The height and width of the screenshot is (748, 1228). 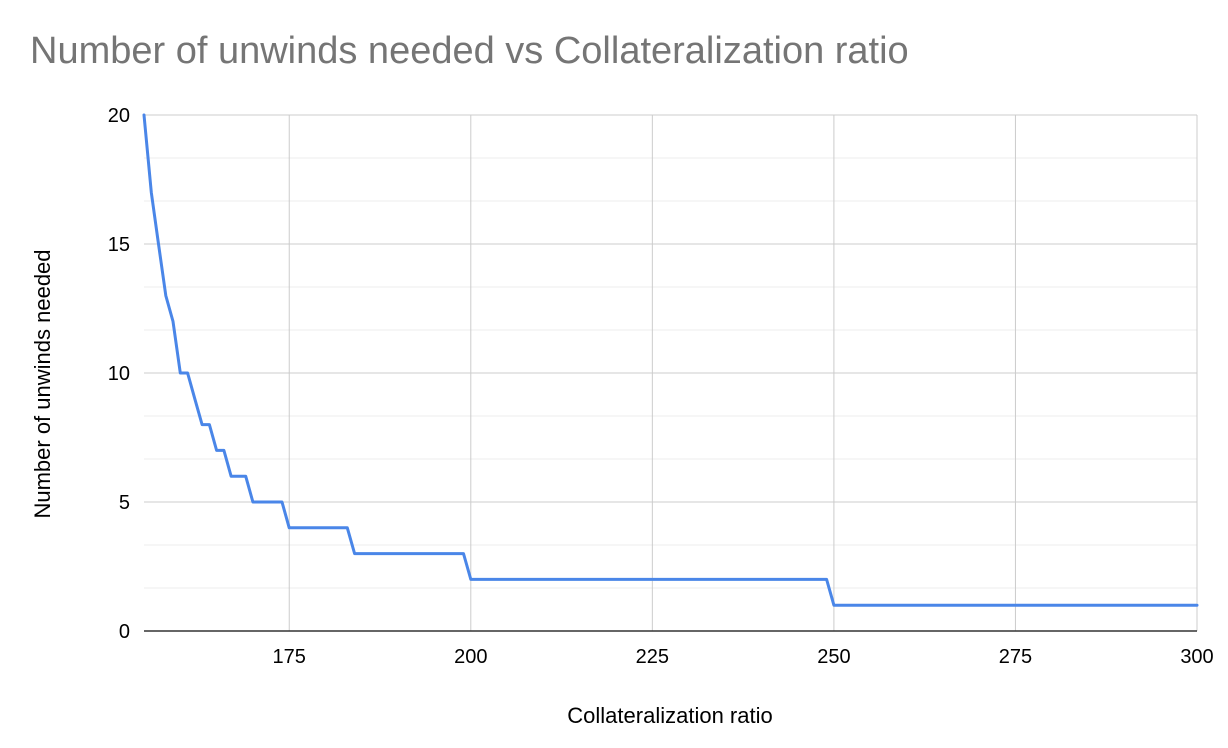 What do you see at coordinates (119, 245) in the screenshot?
I see `y-tick-label: 15` at bounding box center [119, 245].